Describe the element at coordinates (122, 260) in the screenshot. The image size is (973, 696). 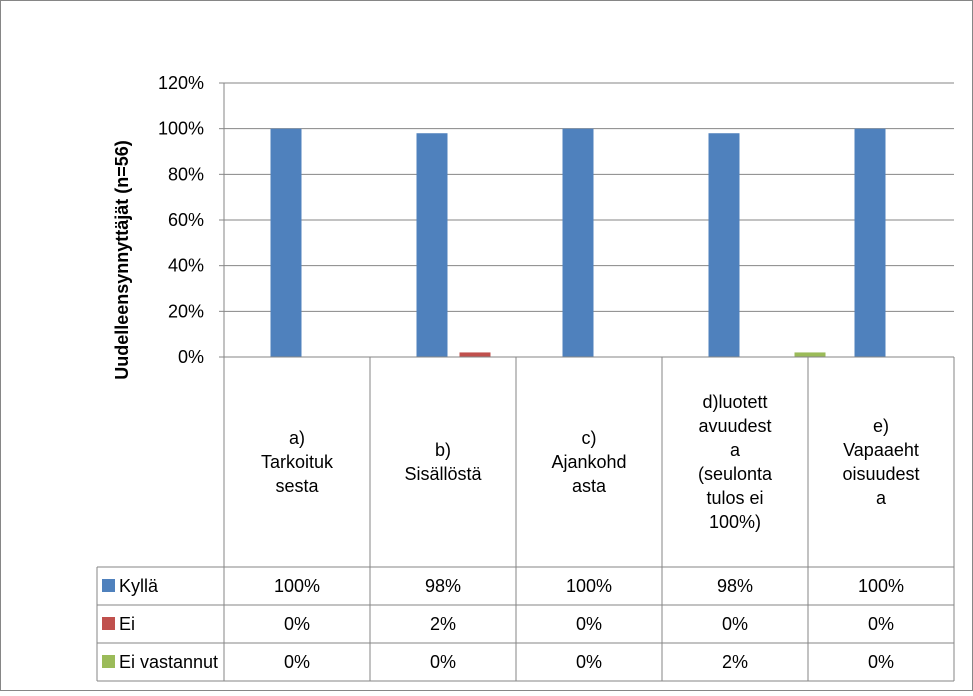
I see `y-axis-label: Uudelleensynnyttäjät (n=56)` at that location.